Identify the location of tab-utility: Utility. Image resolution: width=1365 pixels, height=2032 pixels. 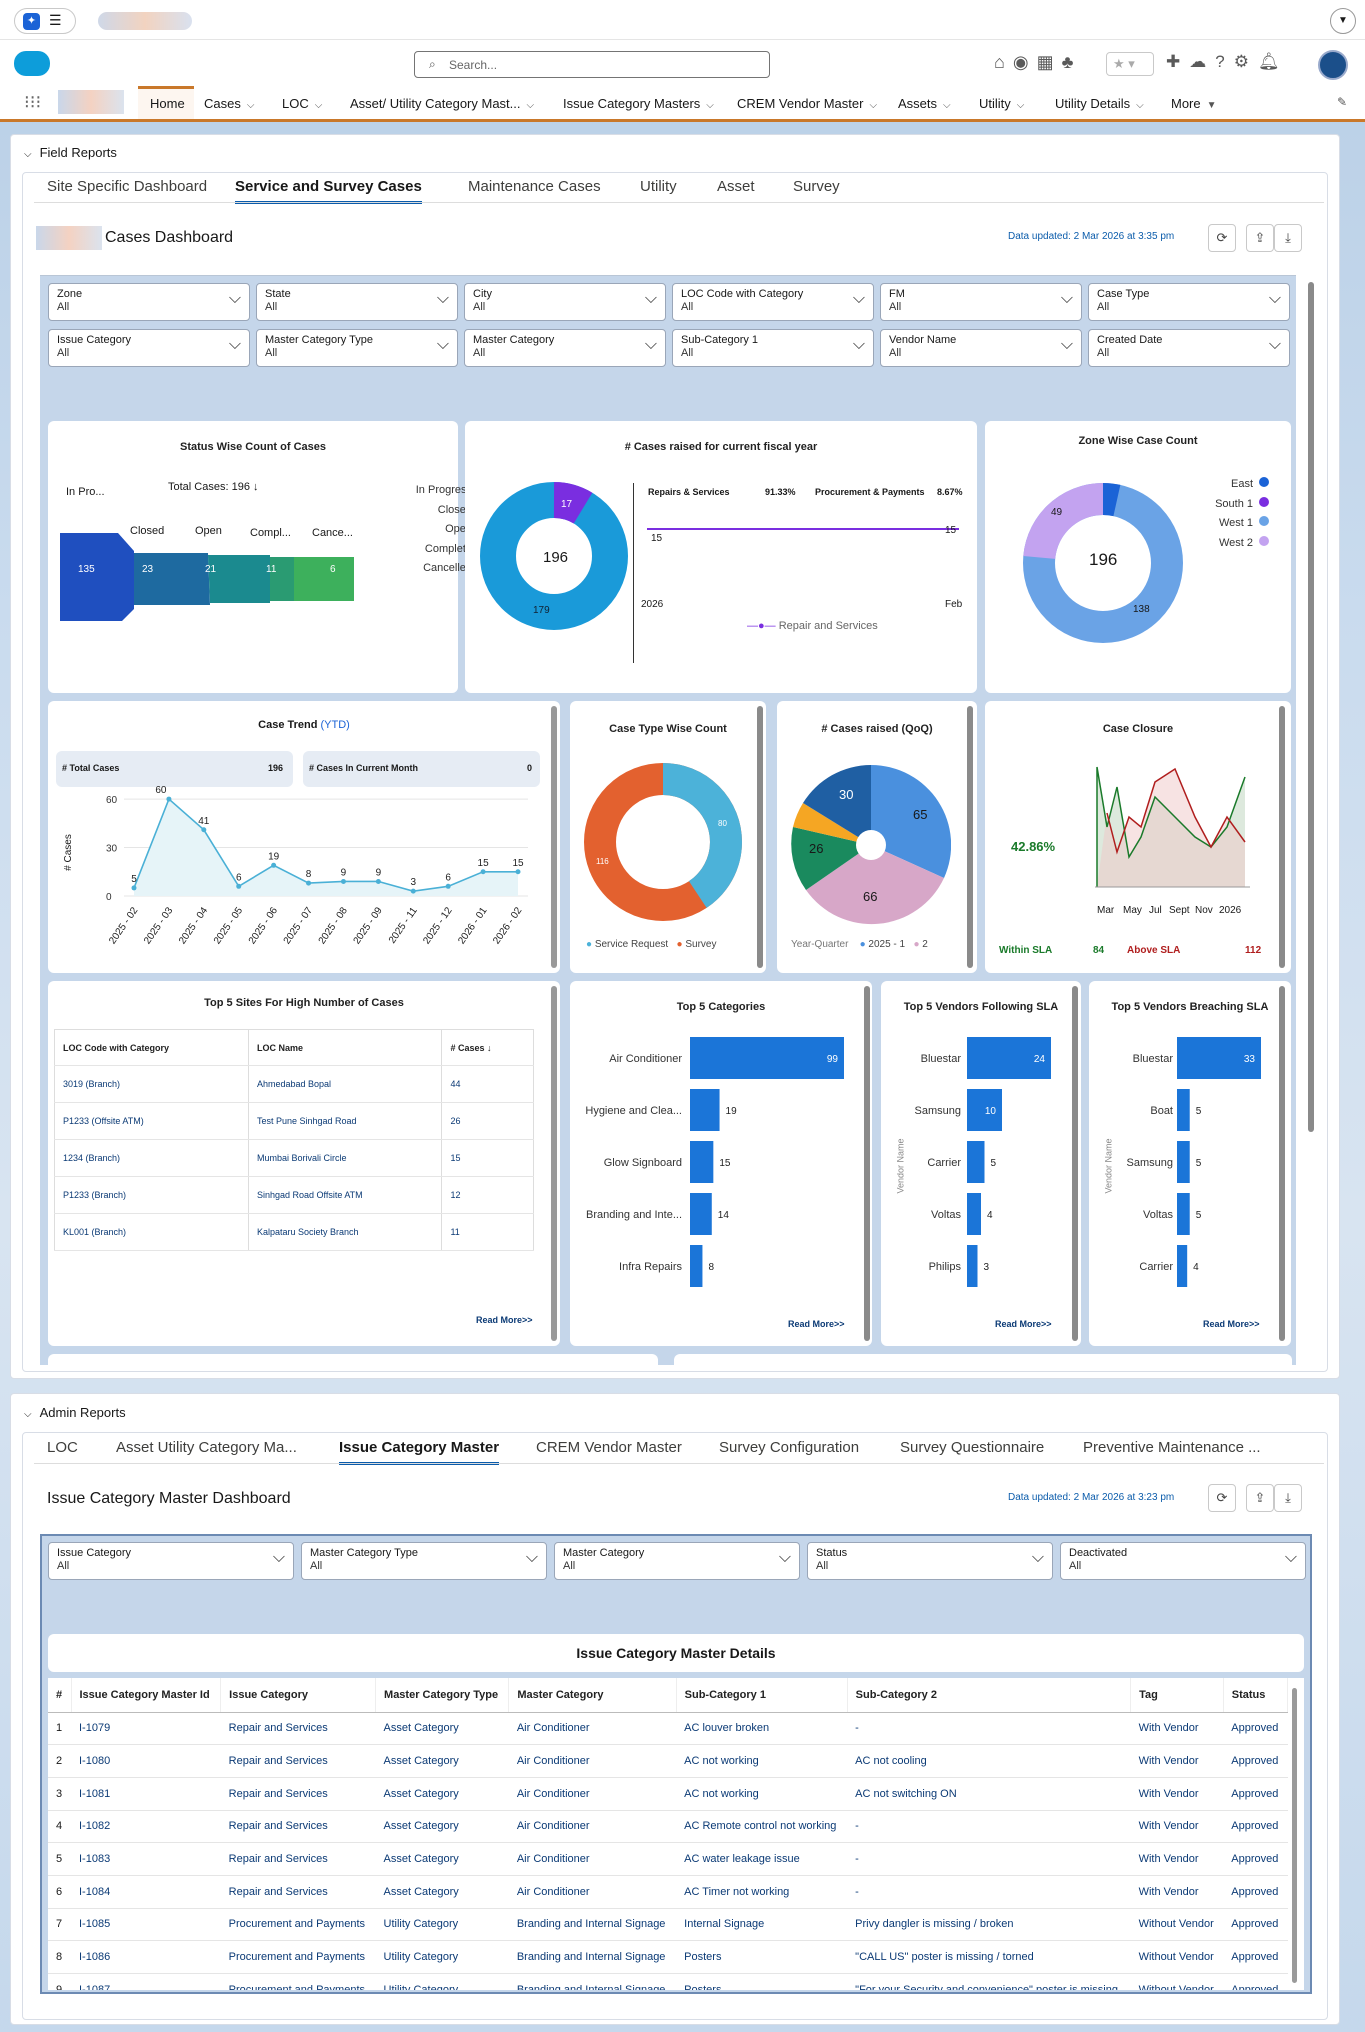
(658, 186).